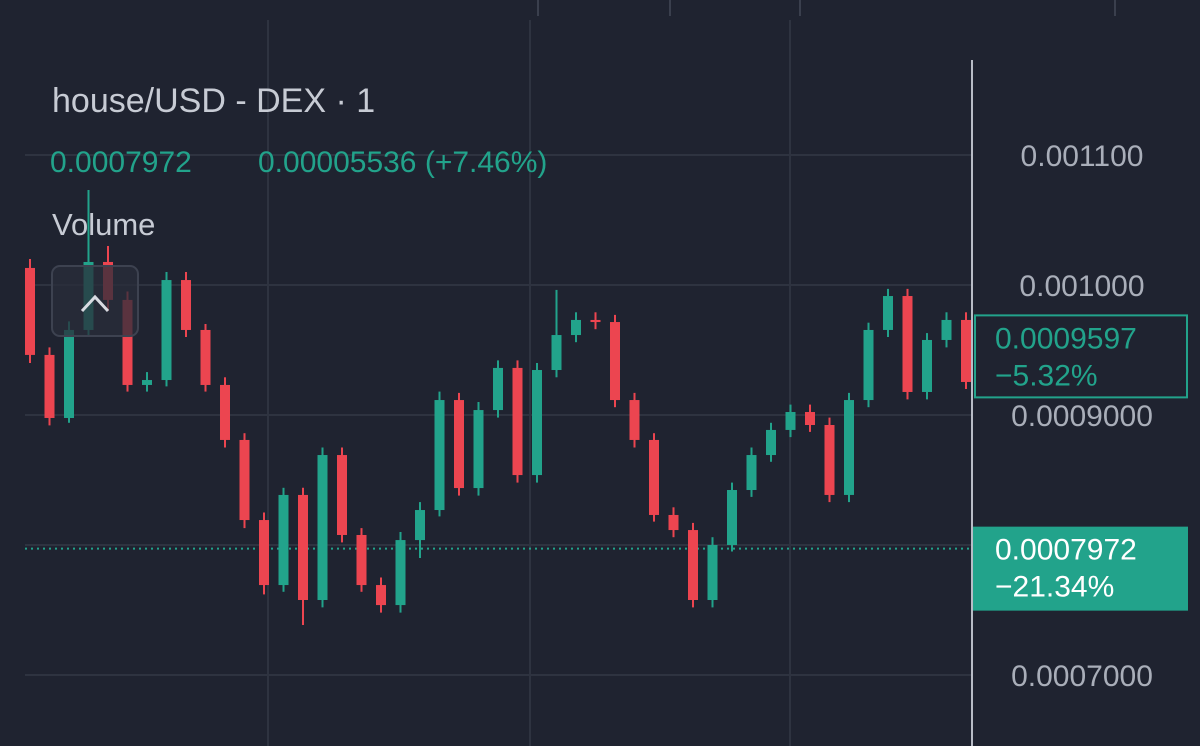  Describe the element at coordinates (1066, 338) in the screenshot. I see `price-label-value: 0.0009597` at that location.